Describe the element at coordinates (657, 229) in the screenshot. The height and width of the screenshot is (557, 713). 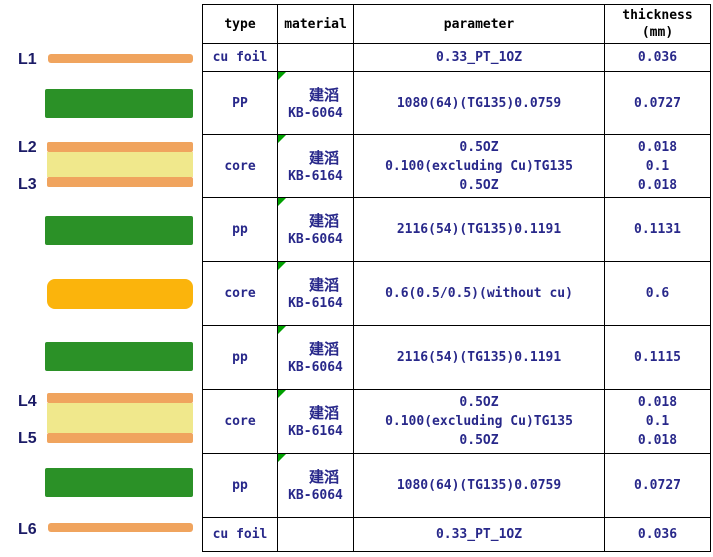
I see `cell-thickness: 0.1131` at that location.